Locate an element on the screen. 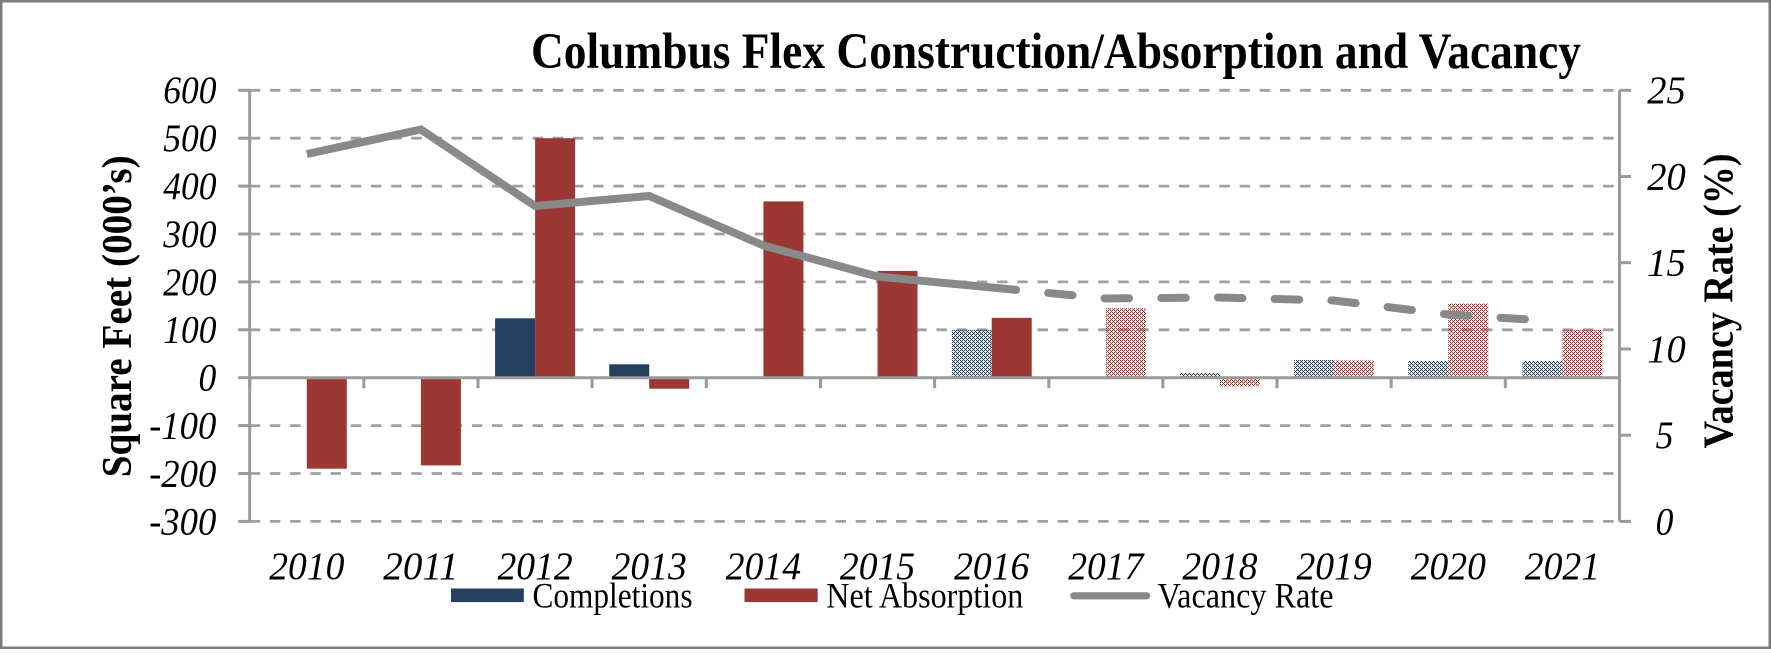 This screenshot has width=1771, height=654. svg-text: 2016 is located at coordinates (991, 566).